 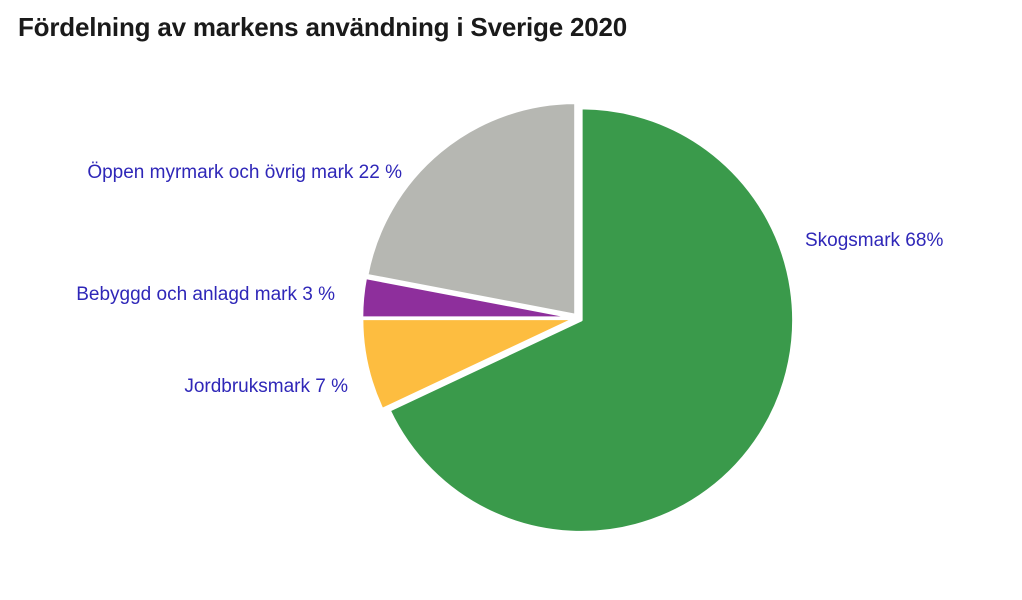 I want to click on slice-label: Jordbruksmark 7 %, so click(x=266, y=386).